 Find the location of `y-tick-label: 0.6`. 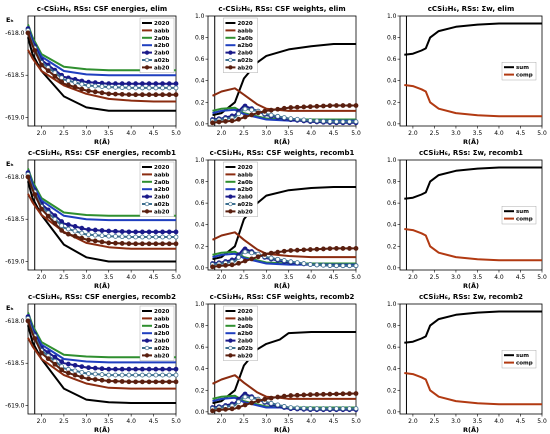

y-tick-label: 0.6 is located at coordinates (392, 203).